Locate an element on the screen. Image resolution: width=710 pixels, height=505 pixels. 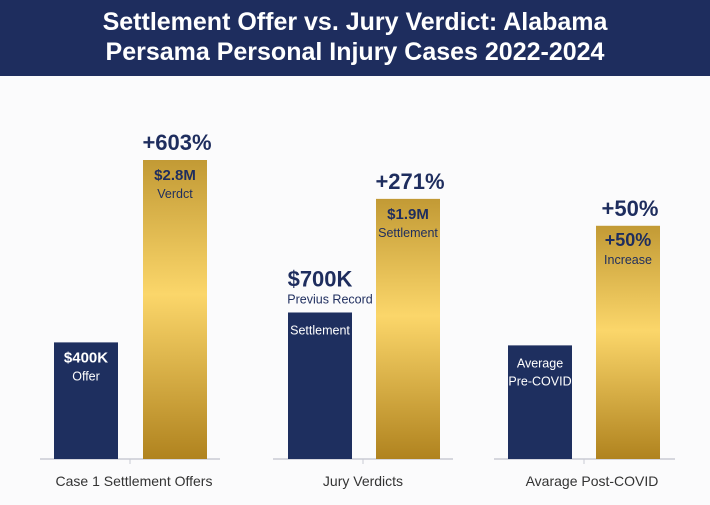
annotation-label: +50% is located at coordinates (630, 208).